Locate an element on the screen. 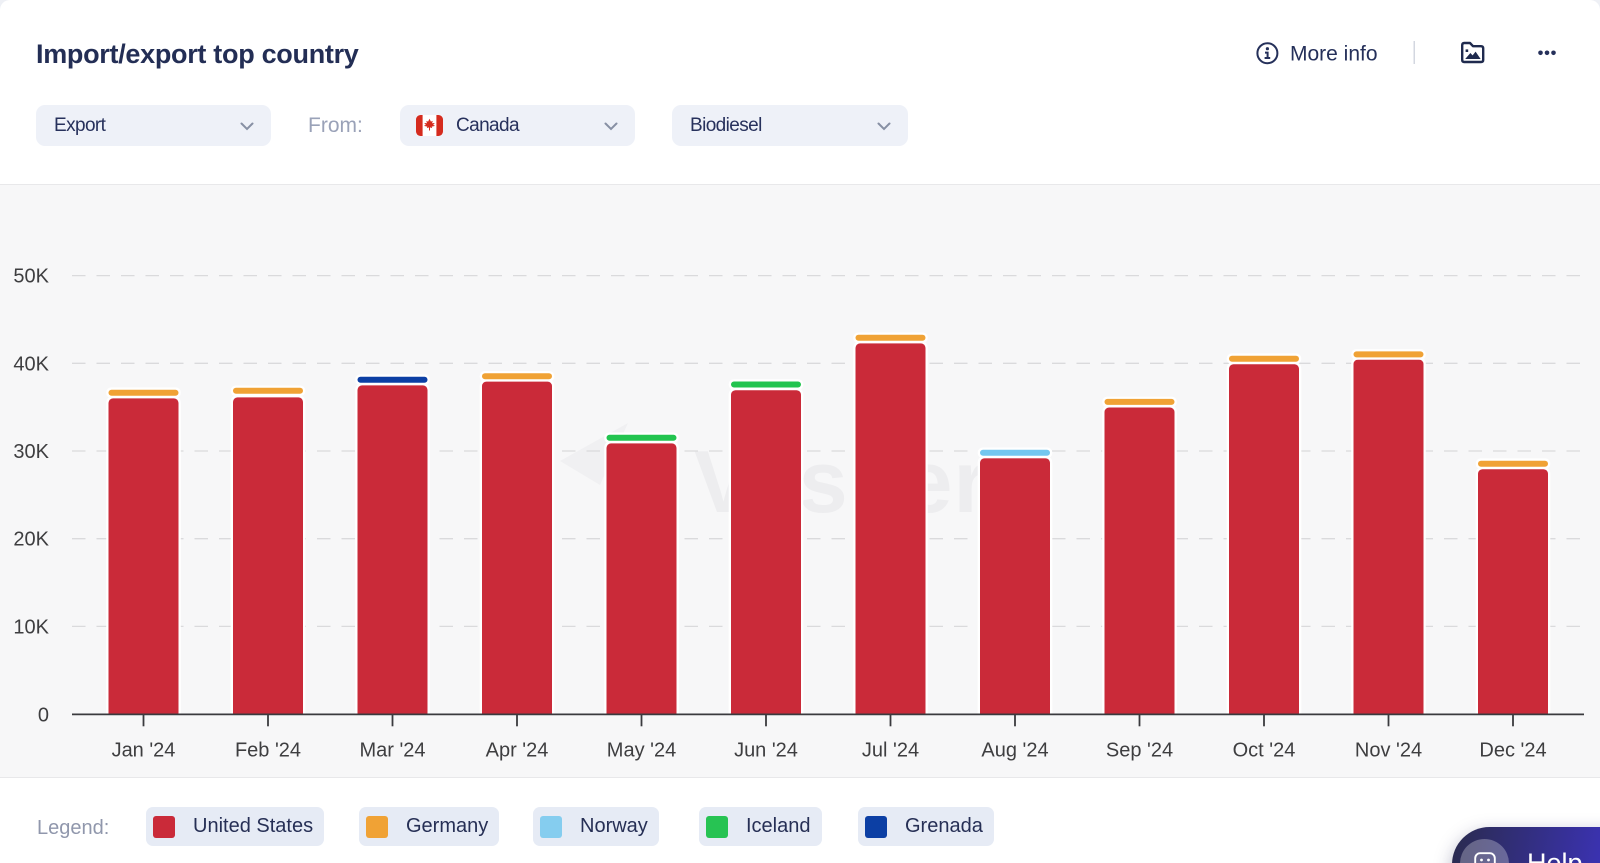 Image resolution: width=1600 pixels, height=863 pixels. svg-text: More info is located at coordinates (1334, 54).